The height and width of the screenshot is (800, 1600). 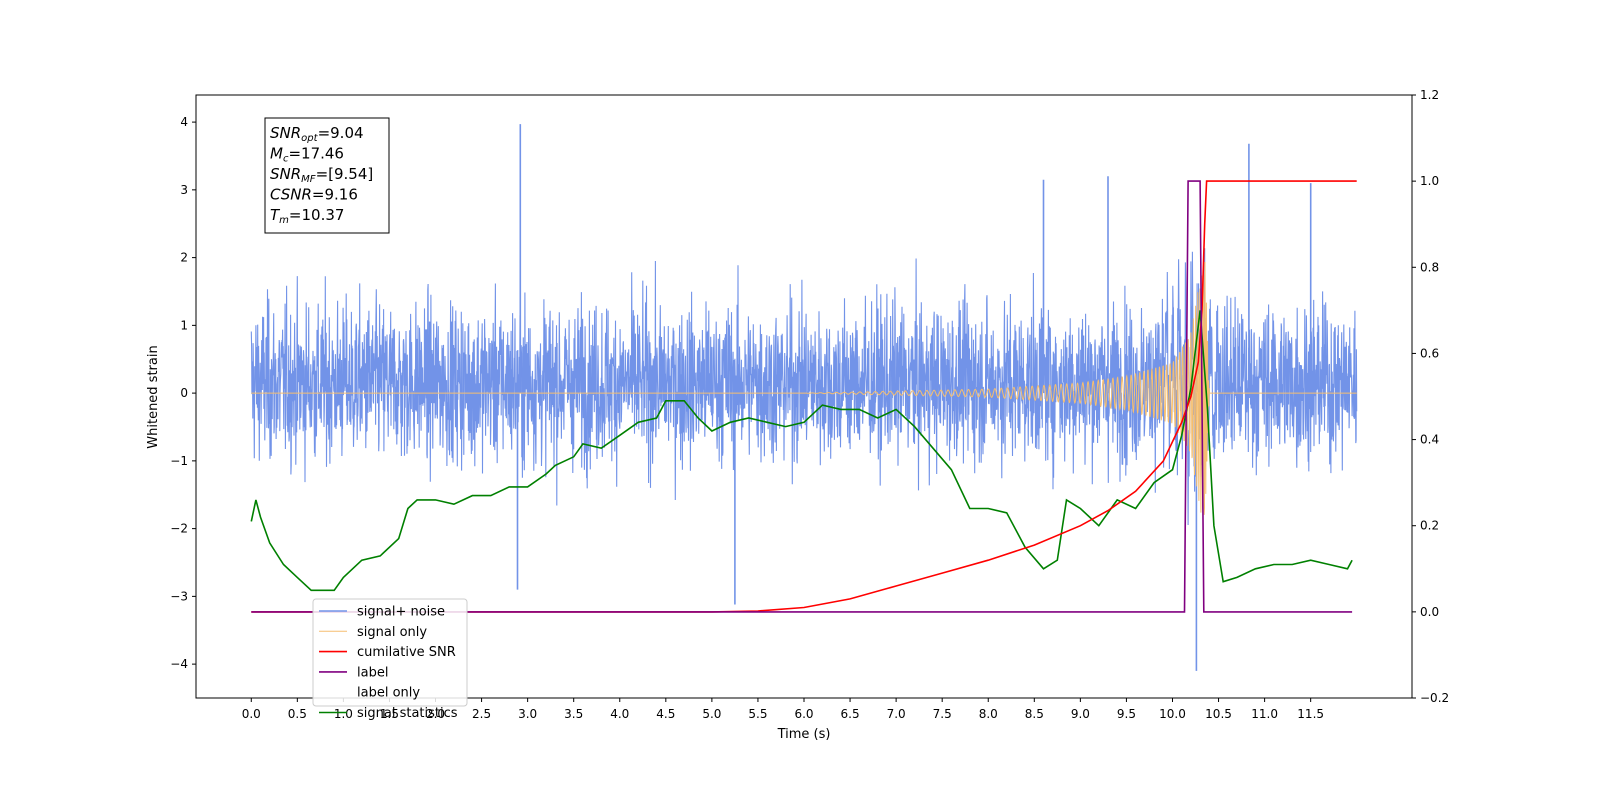 I want to click on x-tick-label: 11.5, so click(x=1310, y=714).